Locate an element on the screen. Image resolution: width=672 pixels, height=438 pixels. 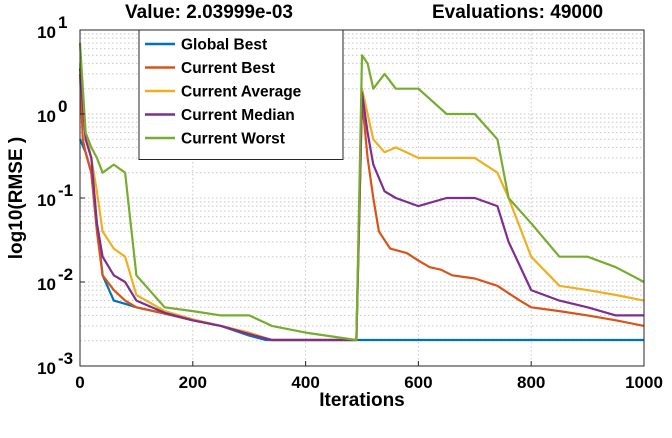
x-tick-label: 800 is located at coordinates (531, 382).